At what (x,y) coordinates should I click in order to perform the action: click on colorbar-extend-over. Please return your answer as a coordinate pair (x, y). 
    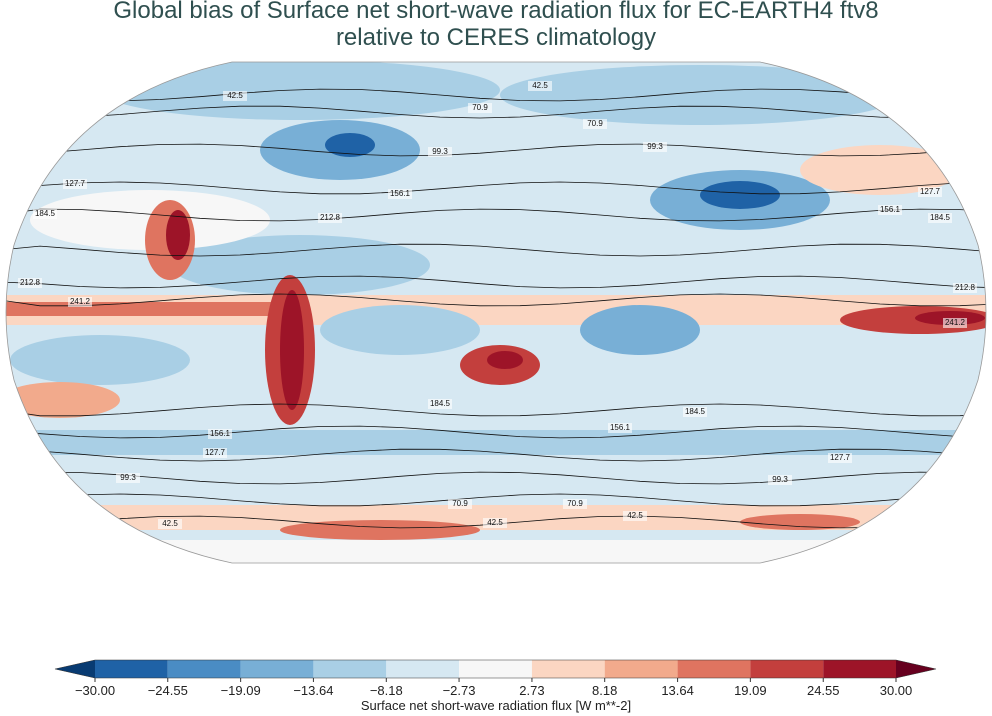
    Looking at the image, I should click on (916, 669).